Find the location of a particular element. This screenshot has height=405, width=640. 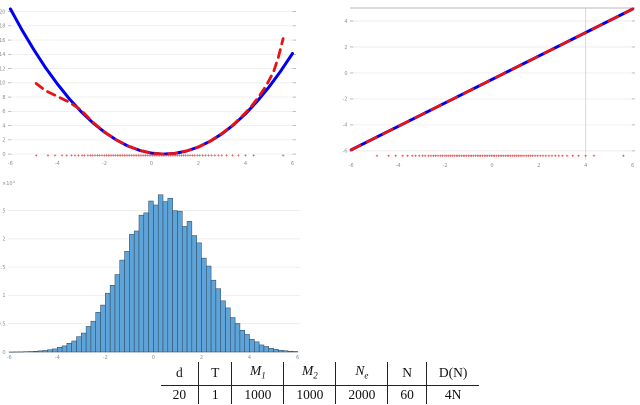

parameters-value-row: 20 1 1000 1000 2000 60 4N is located at coordinates (320, 394).